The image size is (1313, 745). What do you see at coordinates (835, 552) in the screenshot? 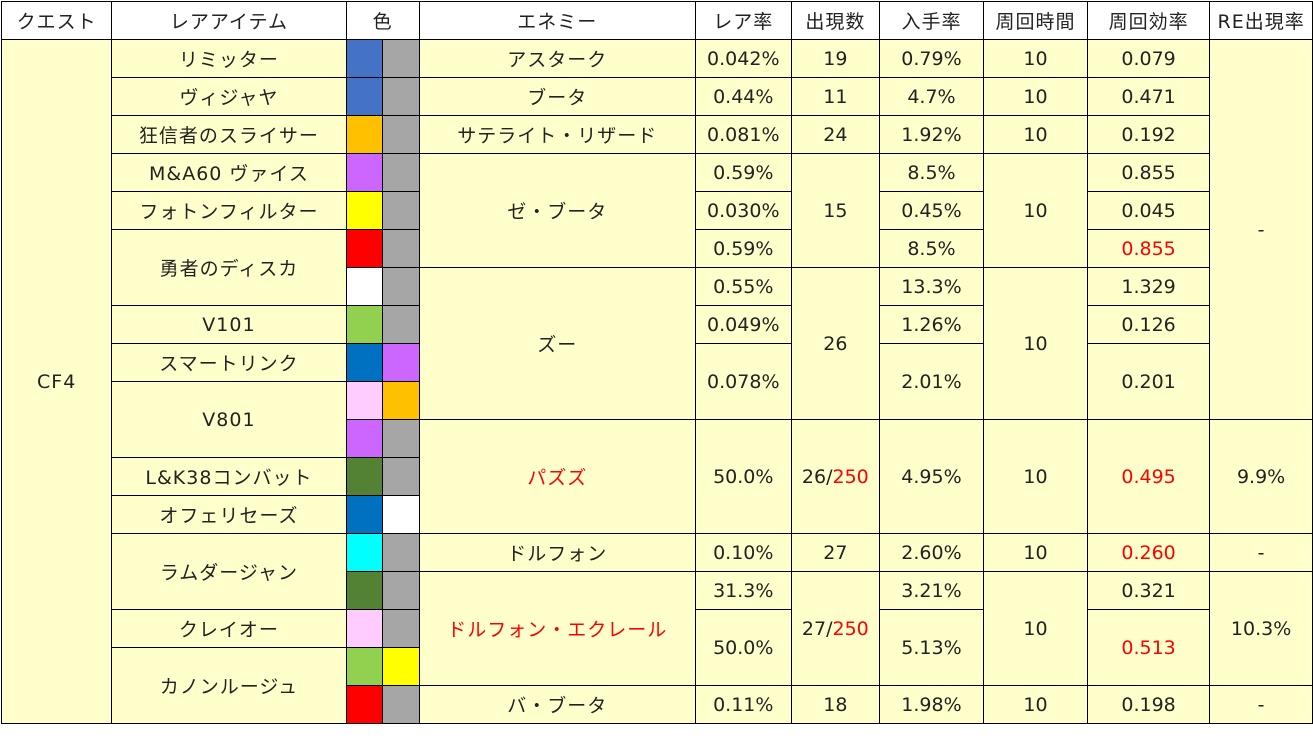
I see `appear-cell: 27` at bounding box center [835, 552].